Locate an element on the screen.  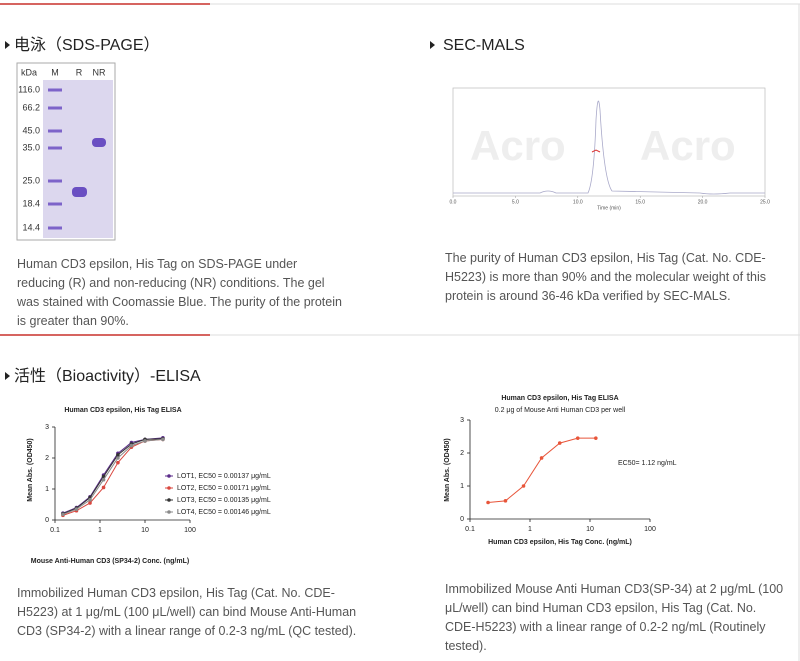
section-title: SEC-MALS is located at coordinates (484, 45).